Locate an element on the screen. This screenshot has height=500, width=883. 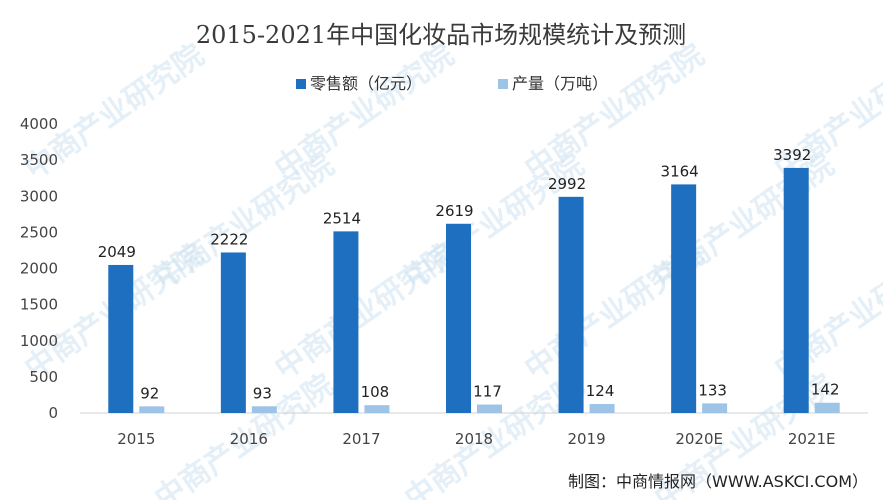
data-label: 2992 is located at coordinates (567, 184).